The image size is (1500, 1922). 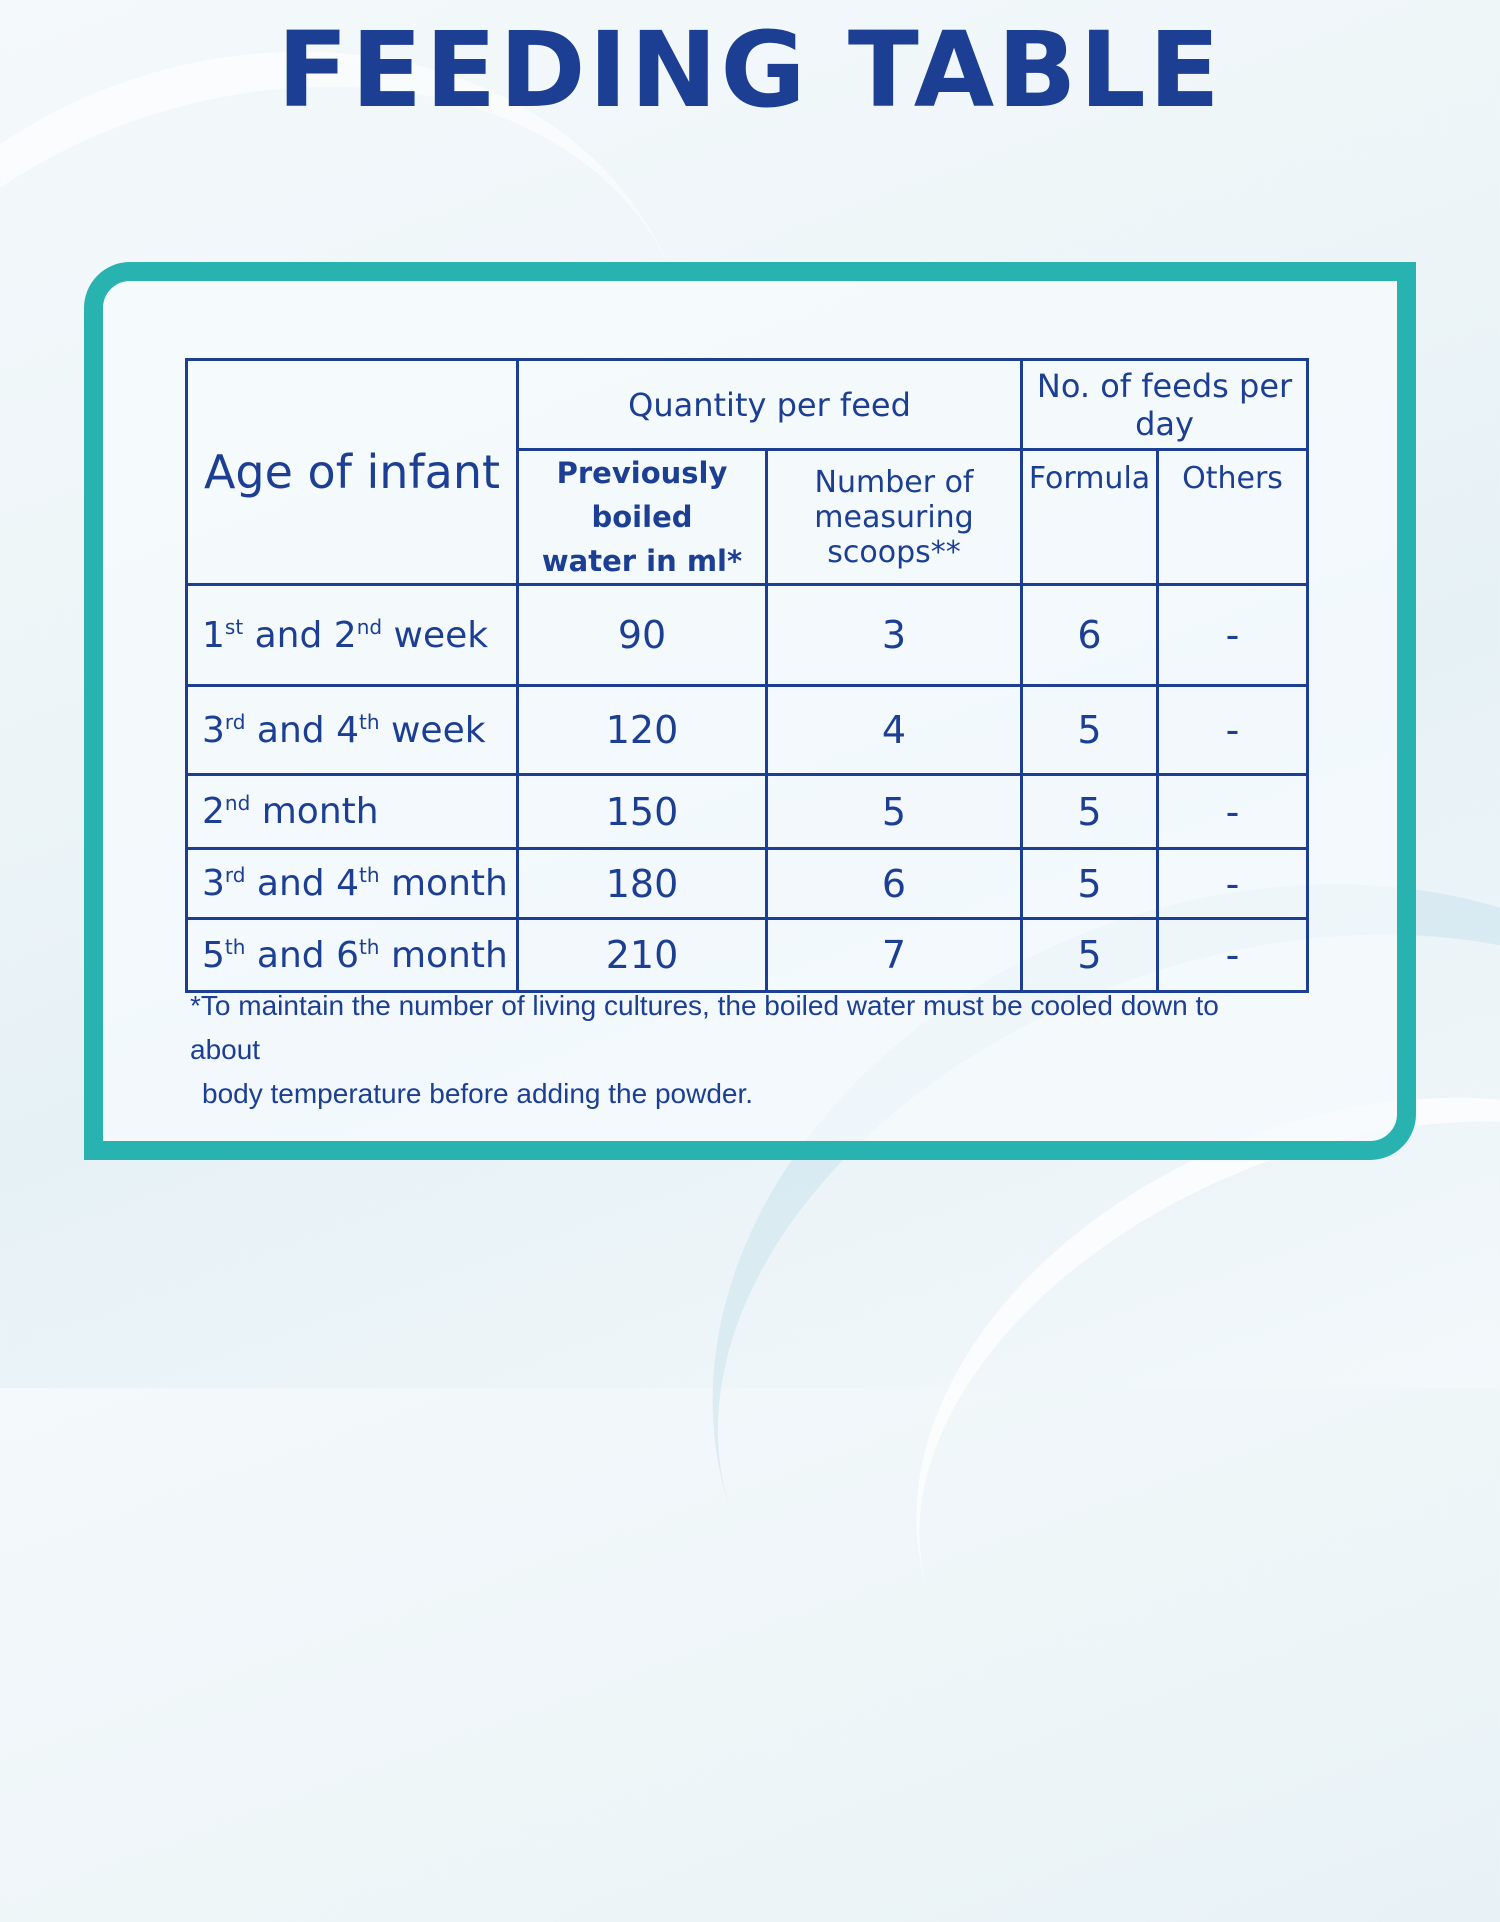 I want to click on table-row: 1st and 2nd week 90 3 6-, so click(x=747, y=635).